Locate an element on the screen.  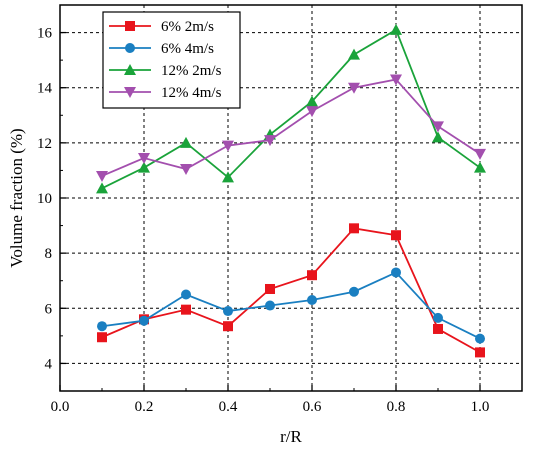
series-line is located at coordinates (291, 305).